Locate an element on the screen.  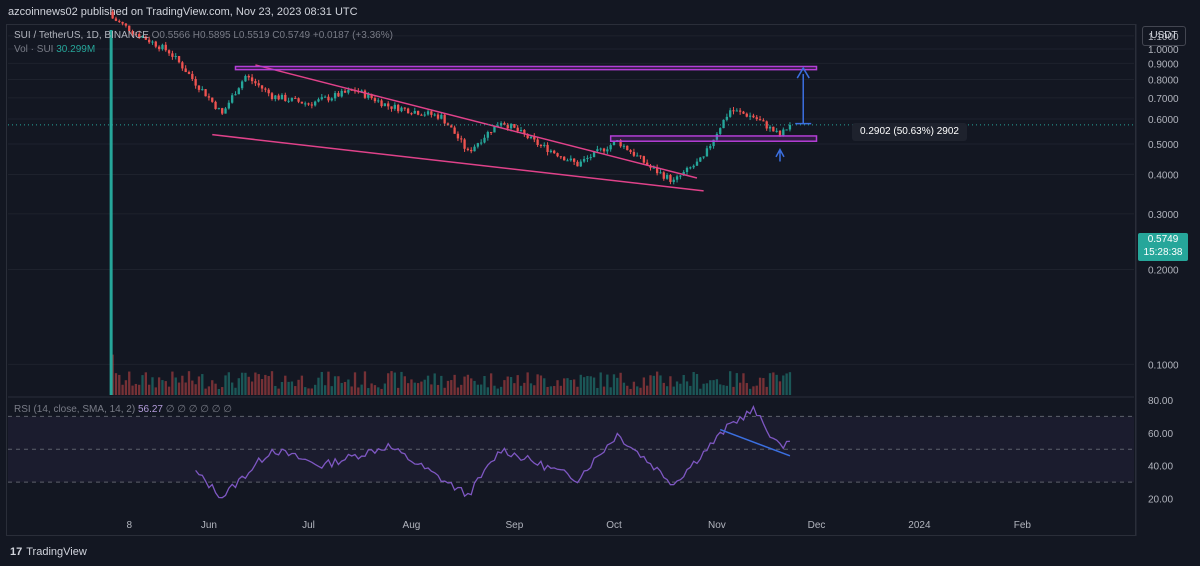
rsi-axis-tick: 60.00 is located at coordinates (1160, 434).